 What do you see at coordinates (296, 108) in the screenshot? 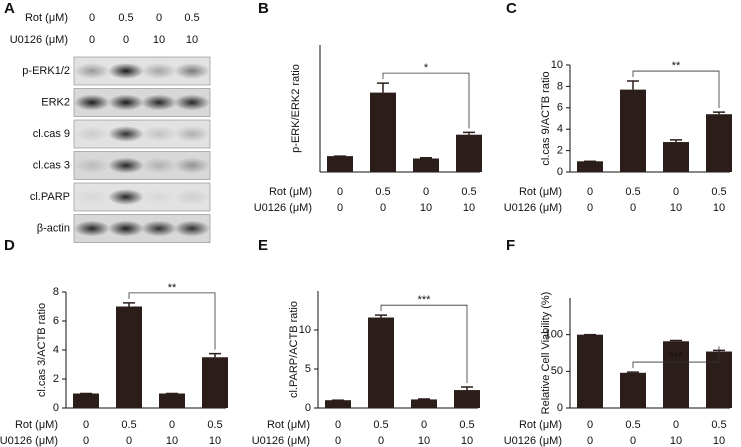
I see `y-axis-label: p-ERK/ERK2 ratio` at bounding box center [296, 108].